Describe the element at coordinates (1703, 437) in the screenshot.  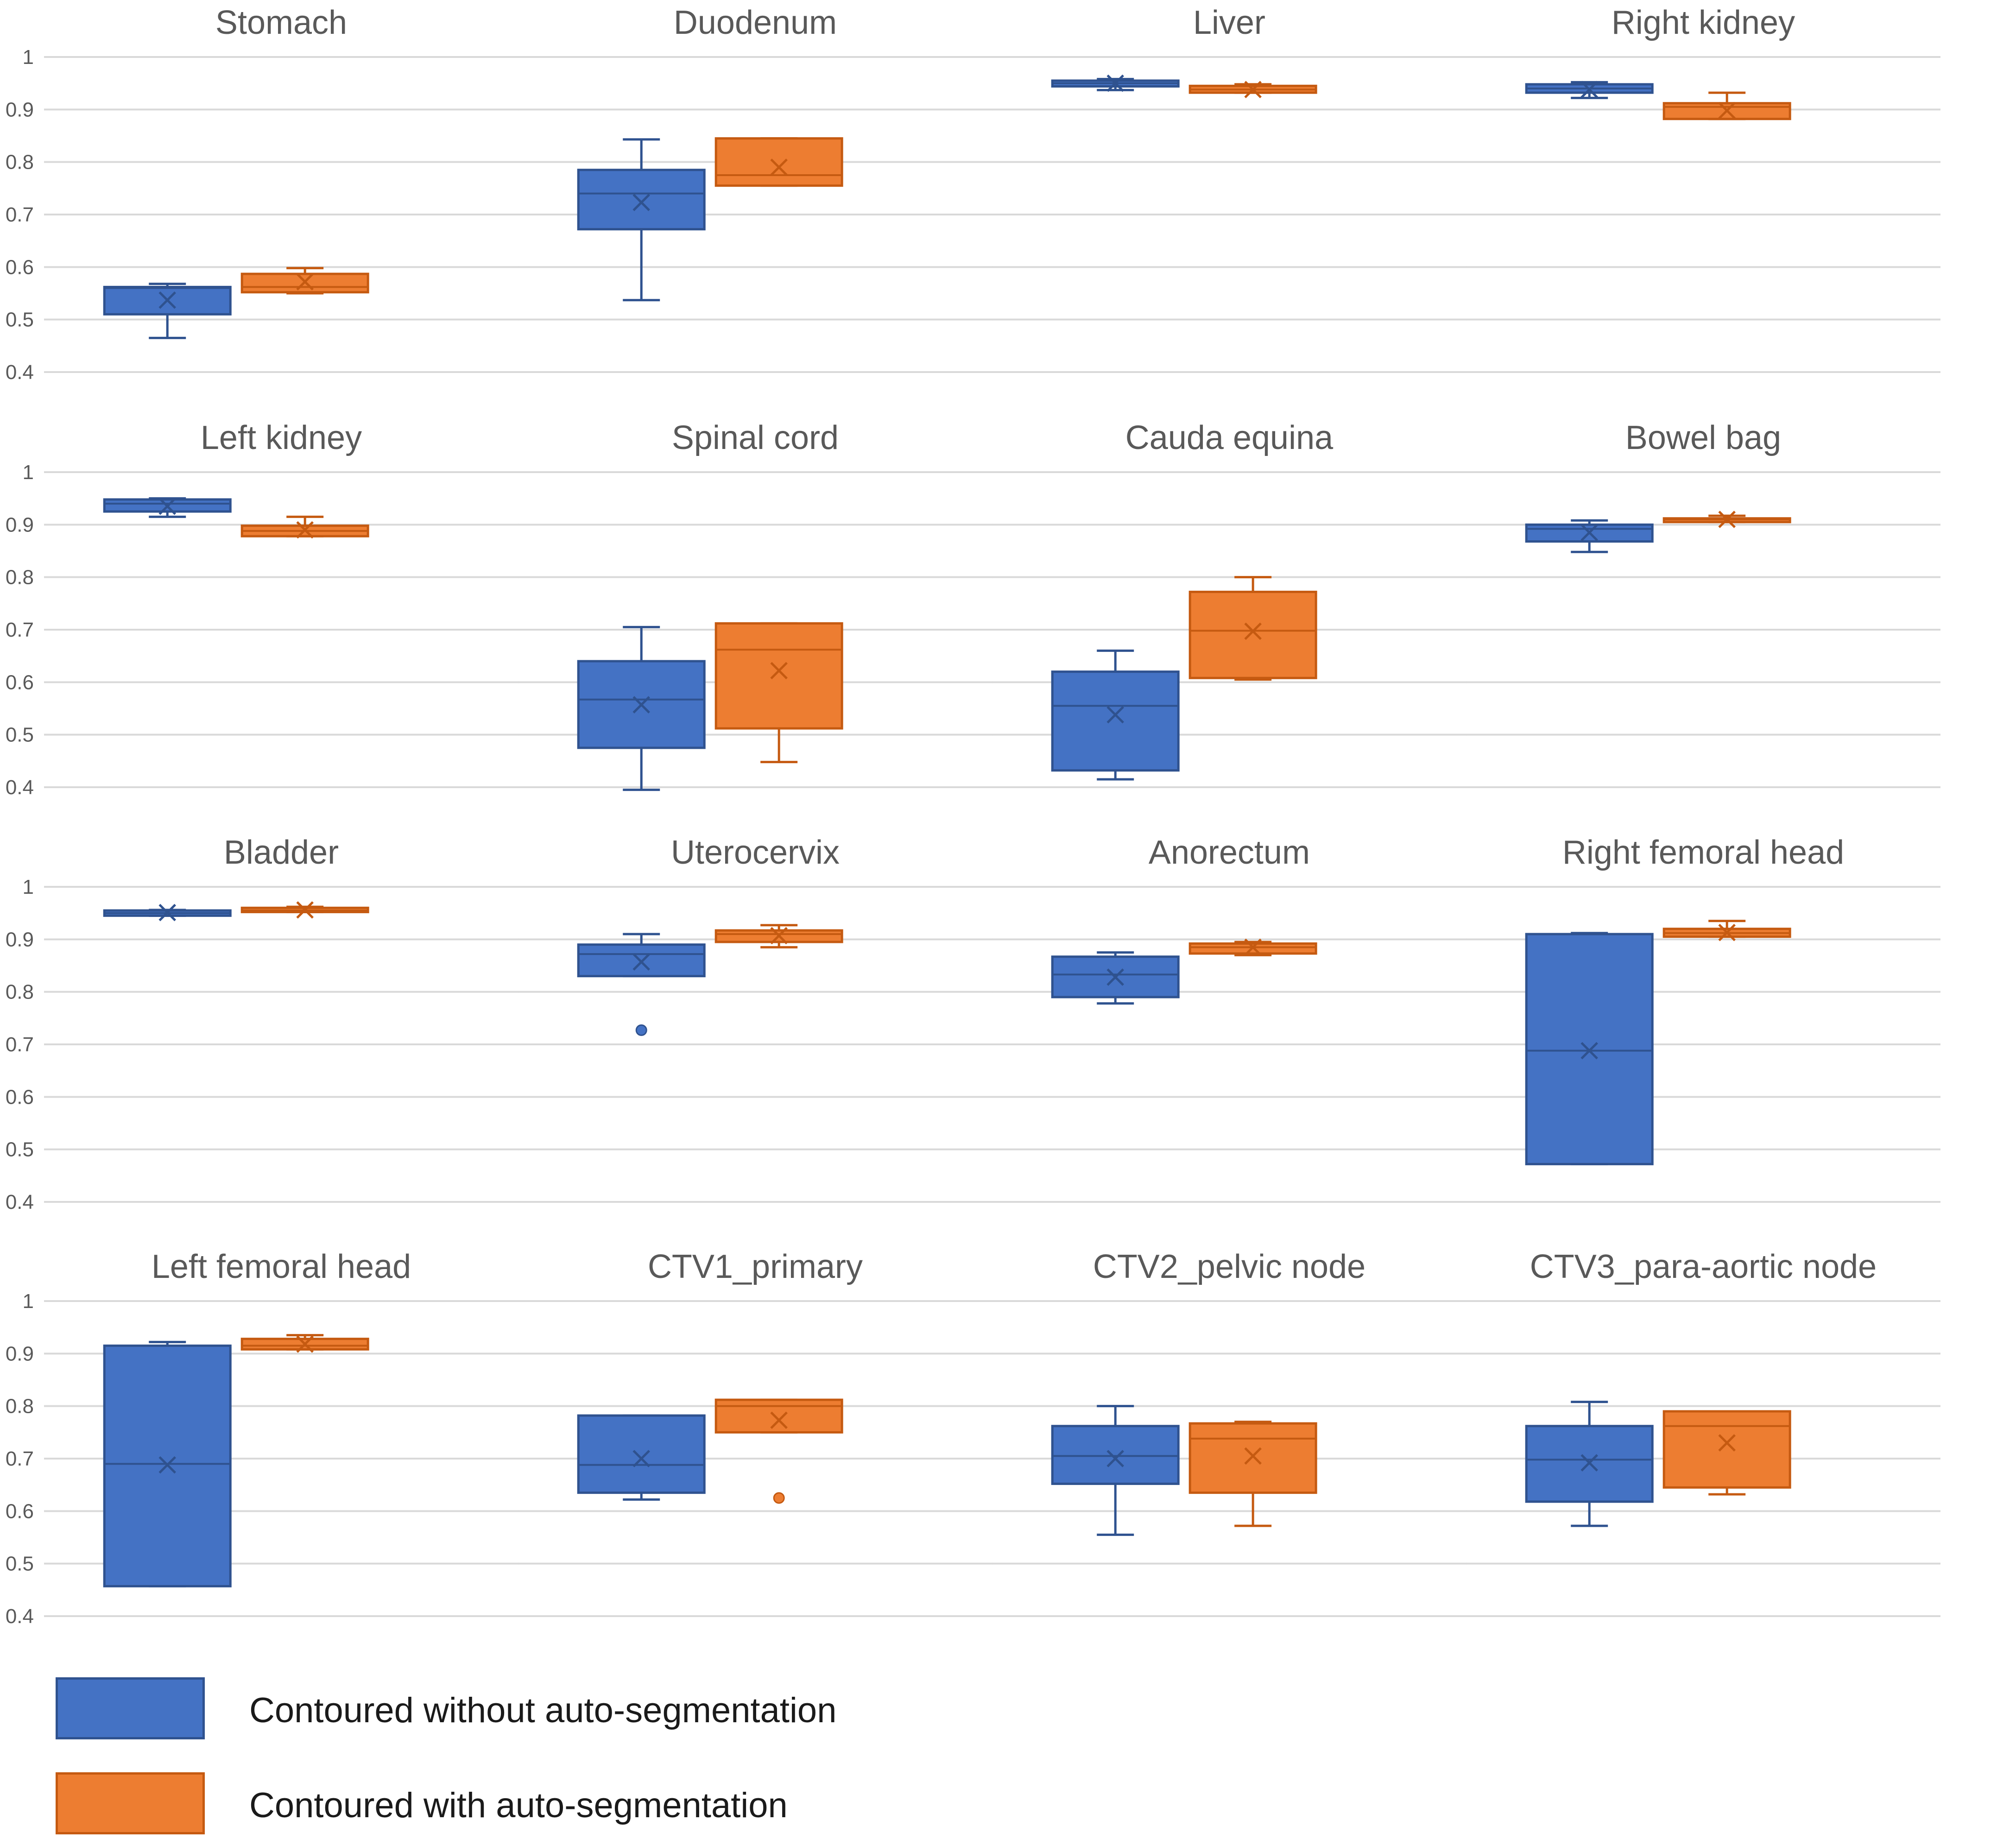
I see `chart-title: Bowel bag` at that location.